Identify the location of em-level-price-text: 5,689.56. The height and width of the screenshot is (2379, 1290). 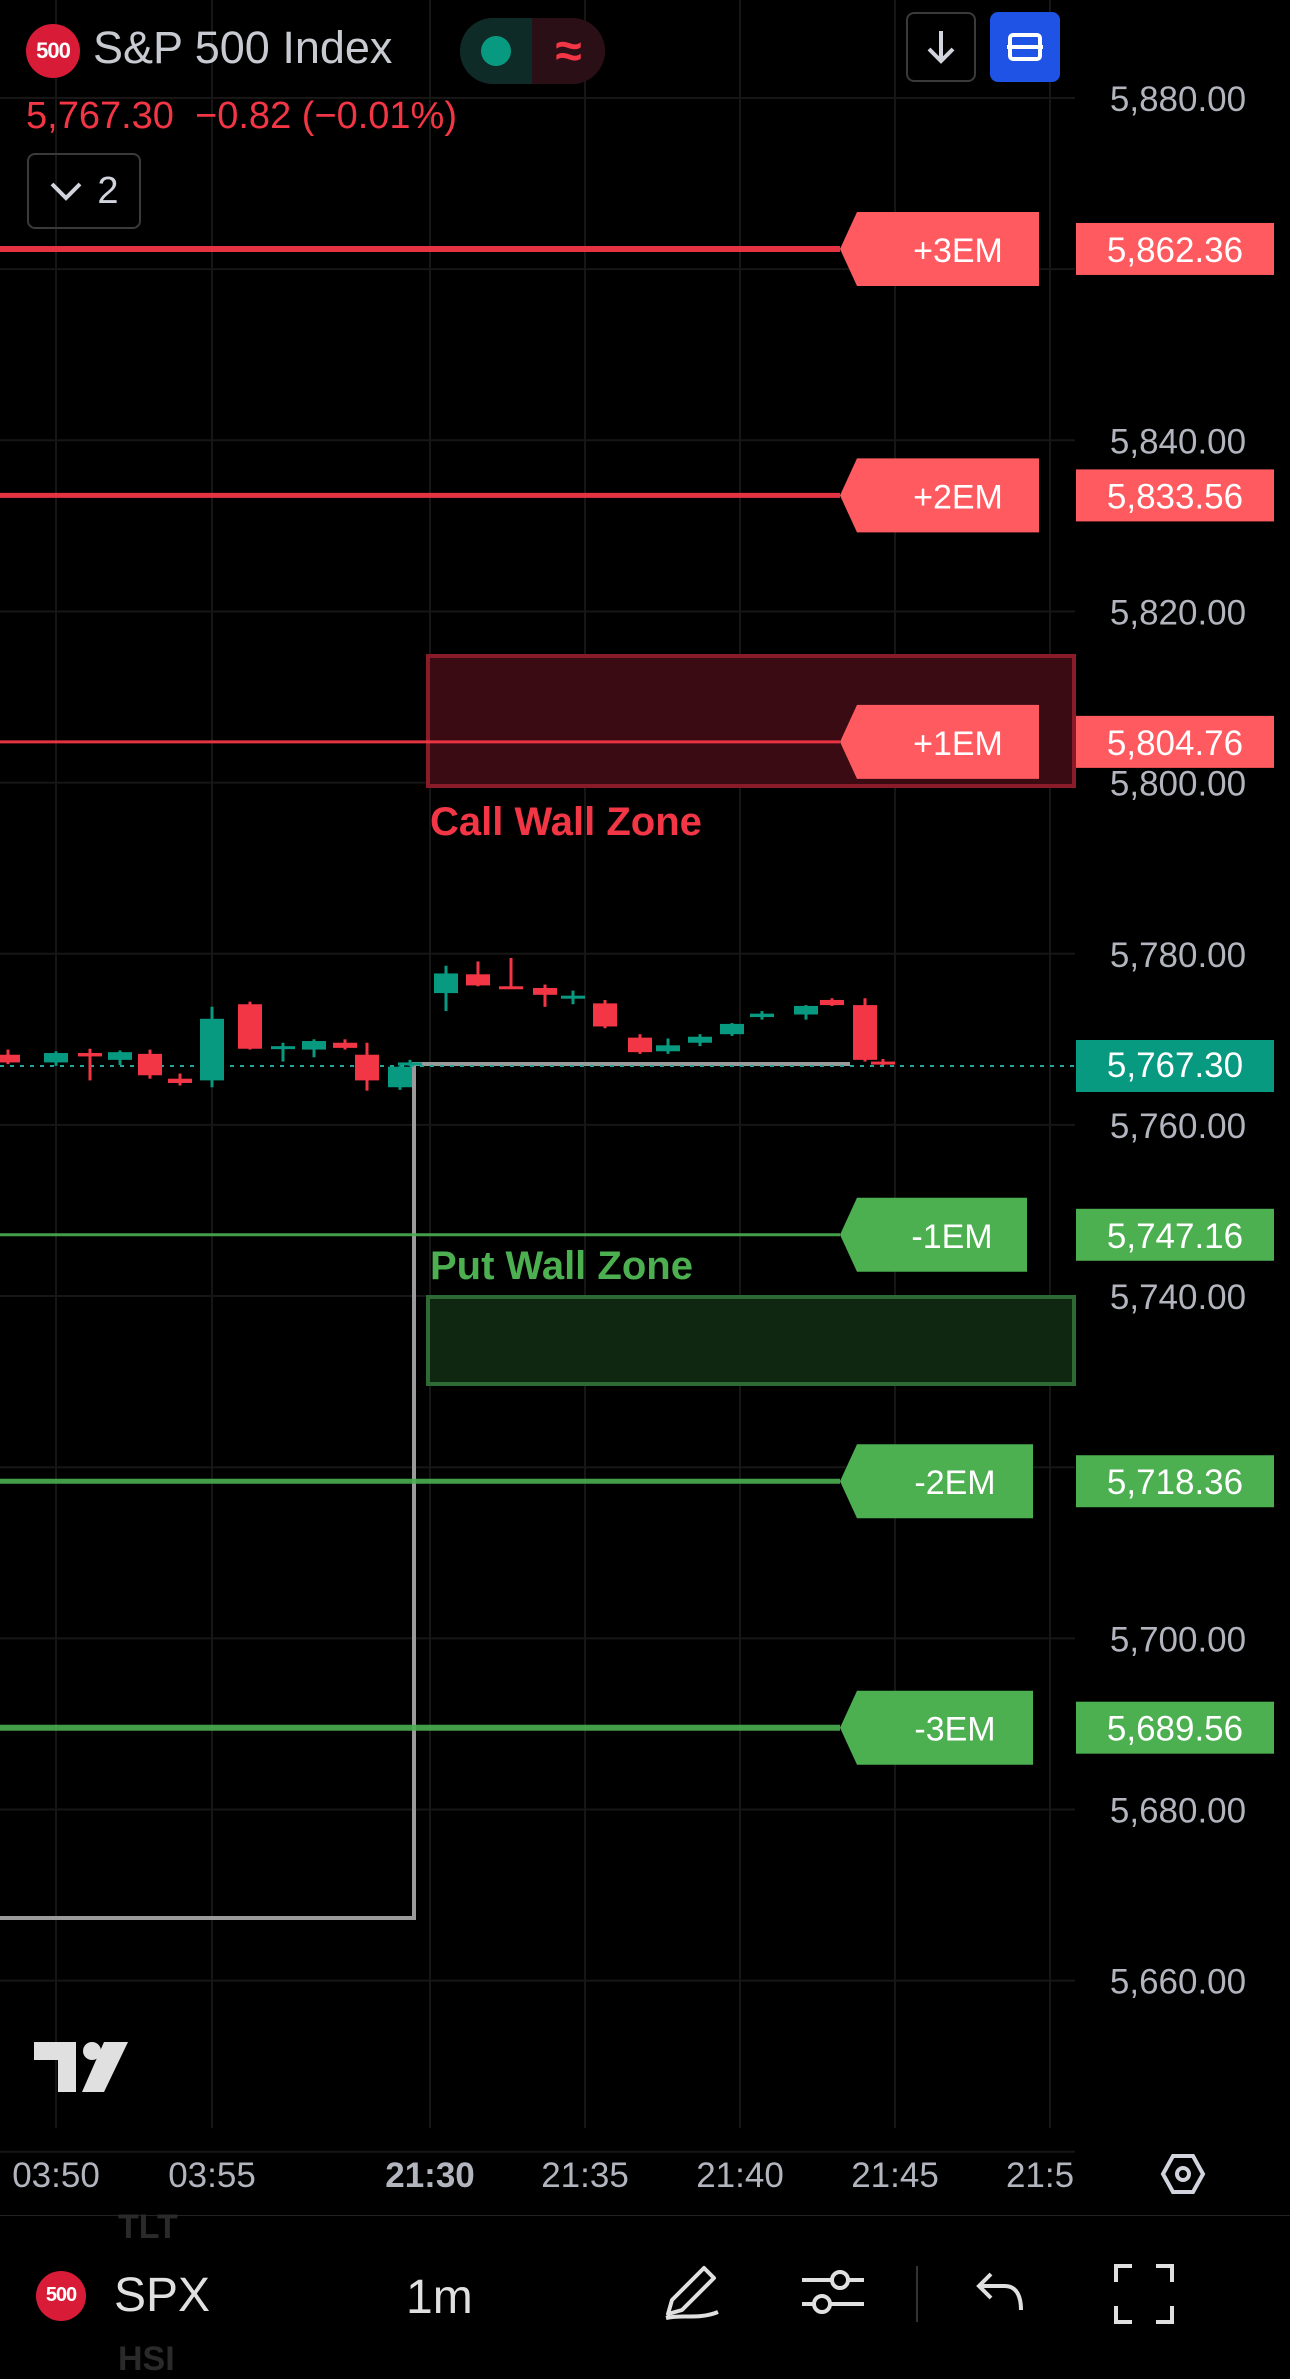
(1175, 1729).